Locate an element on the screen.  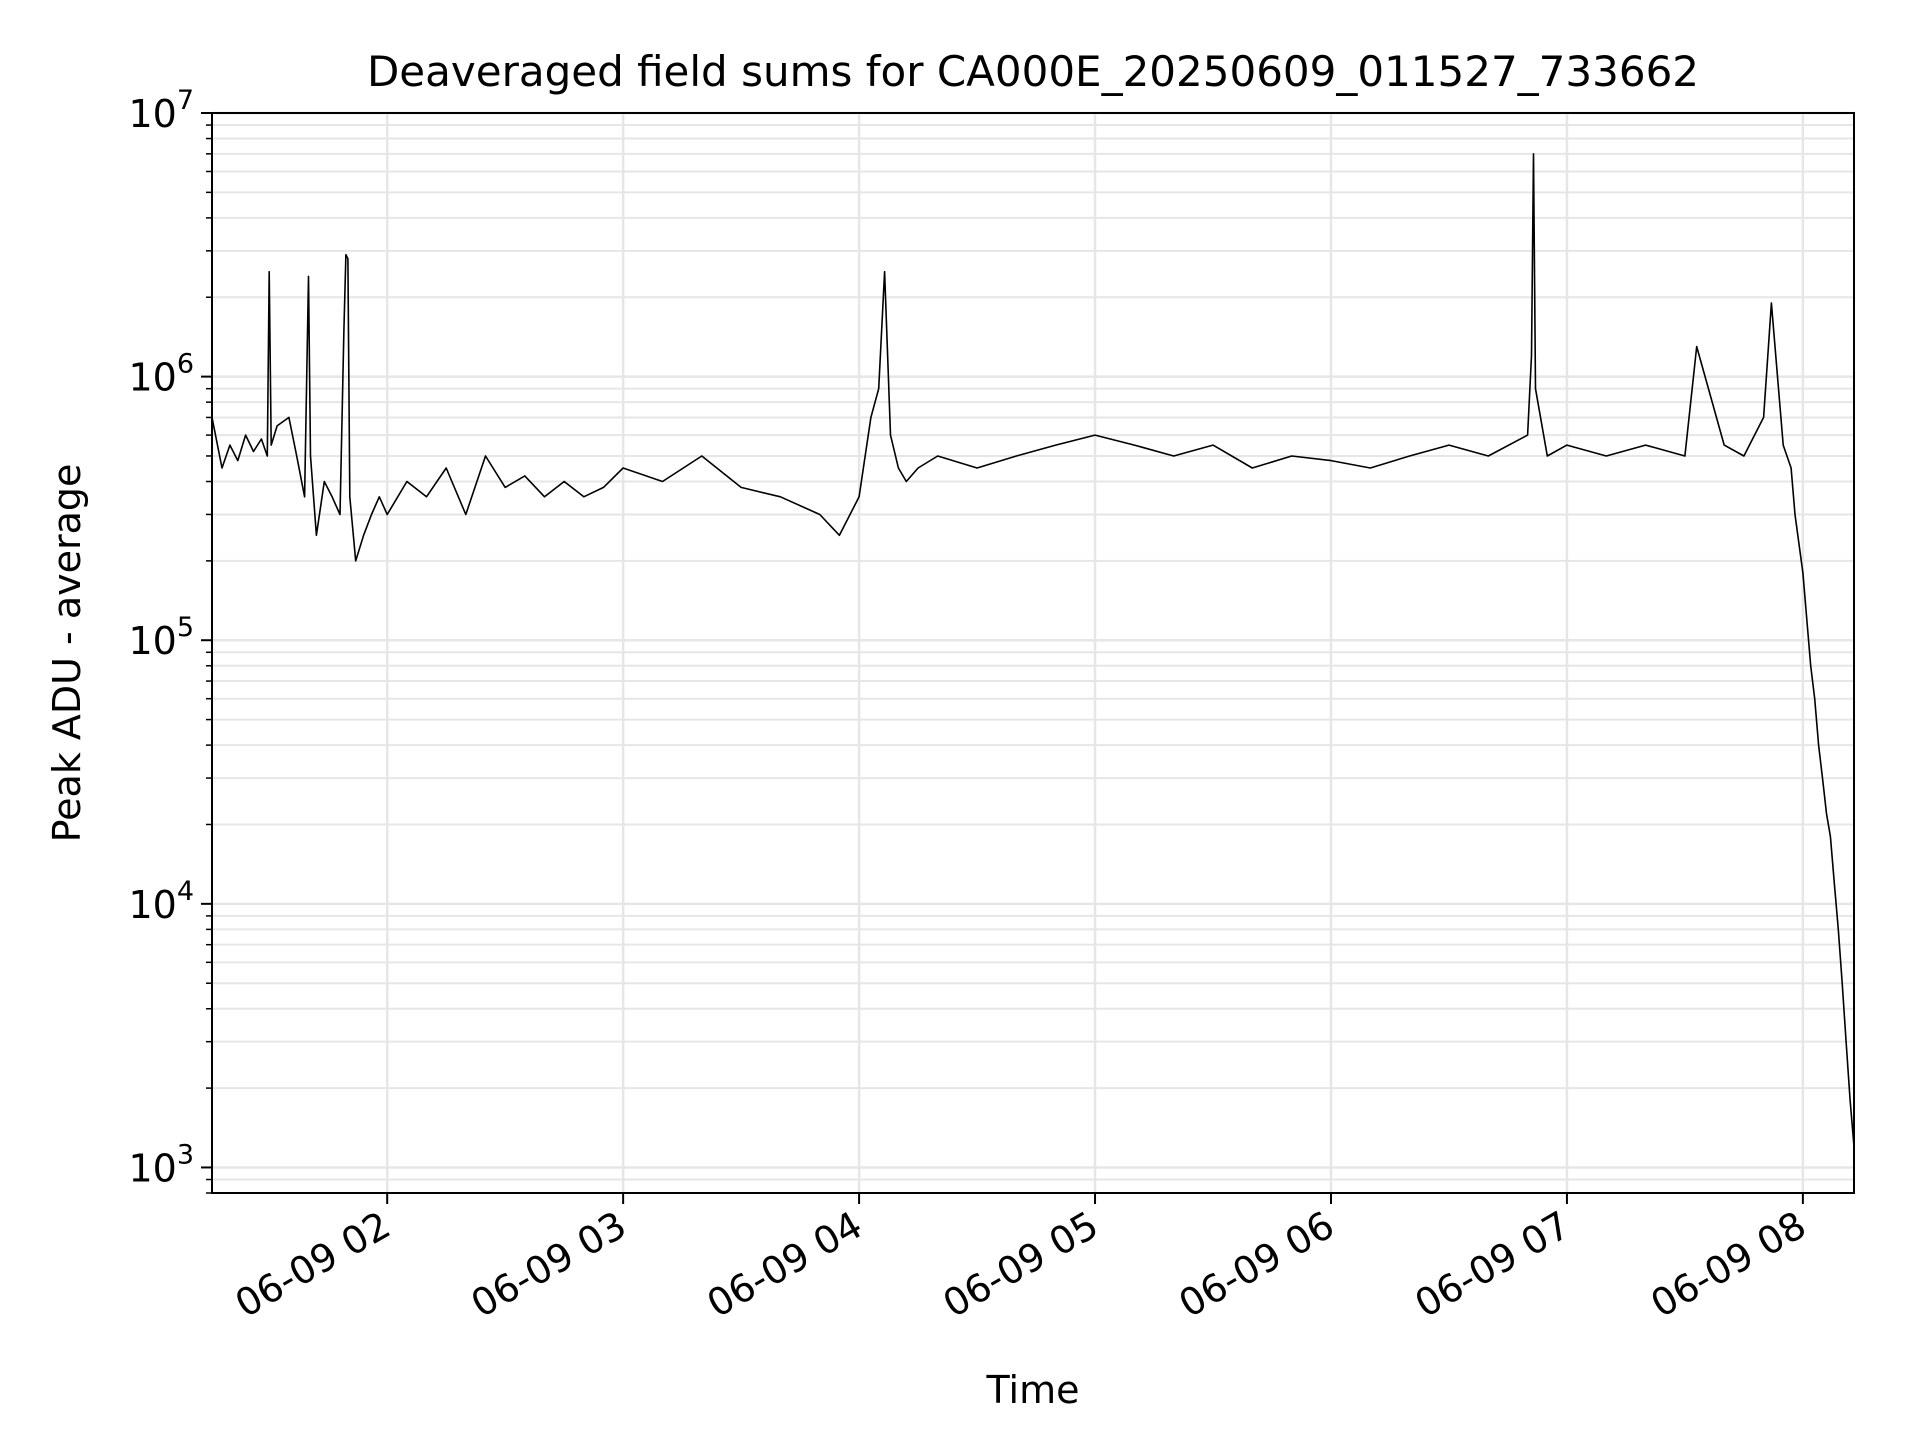
y-axis-label: Peak ADU - average is located at coordinates (67, 653).